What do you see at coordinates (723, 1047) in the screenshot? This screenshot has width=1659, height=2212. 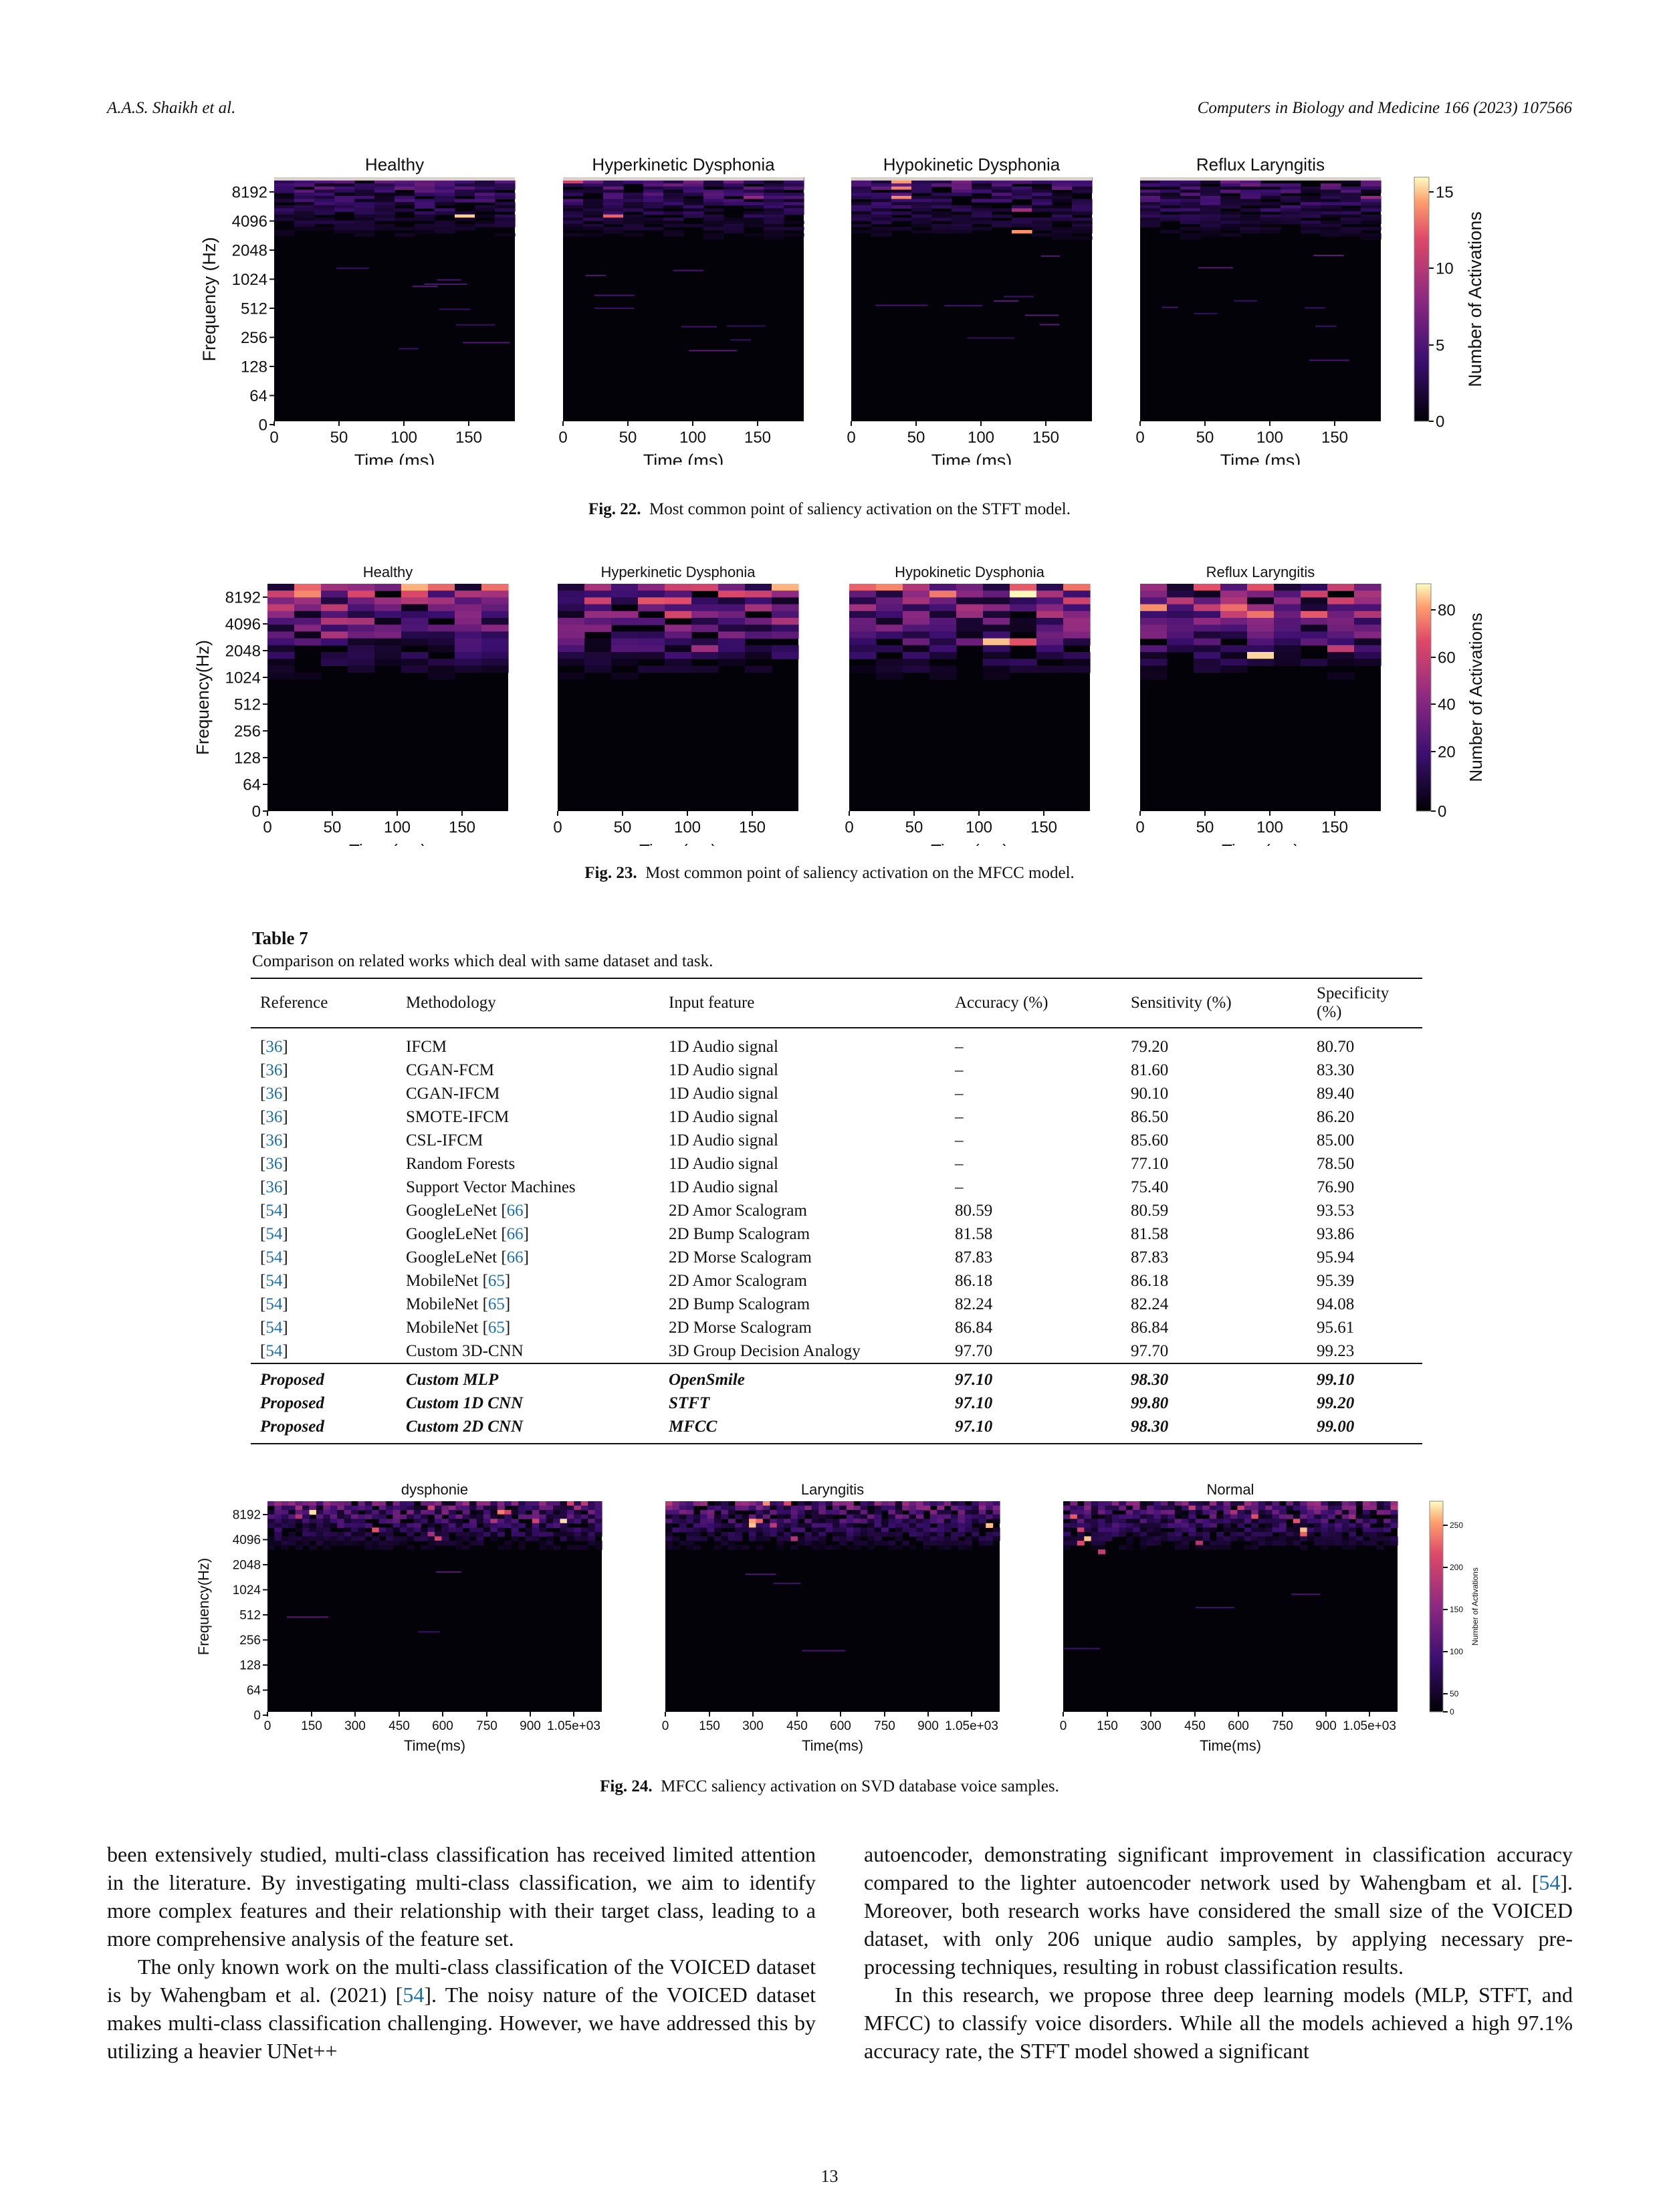 I see `cell-input-feature: 1D Audio signal` at bounding box center [723, 1047].